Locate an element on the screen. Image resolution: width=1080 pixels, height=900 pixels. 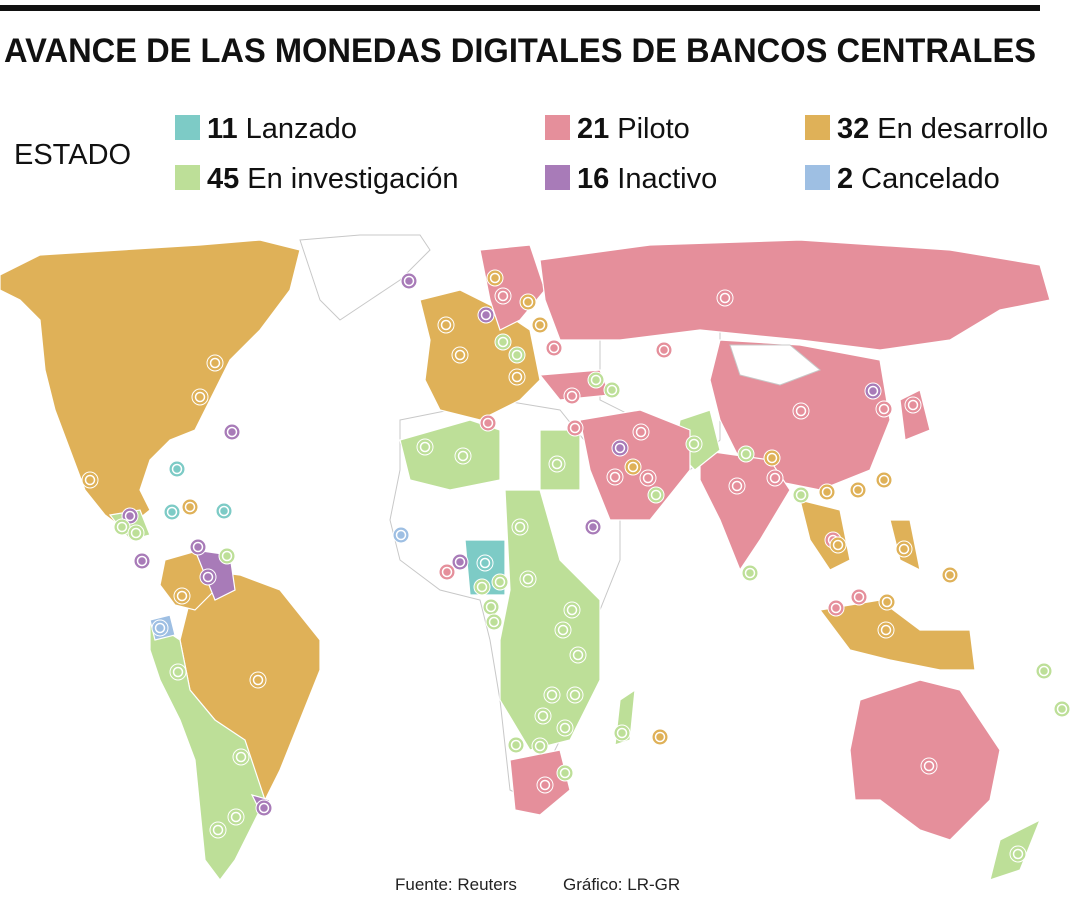
legend-title: ESTADO is located at coordinates (72, 155).